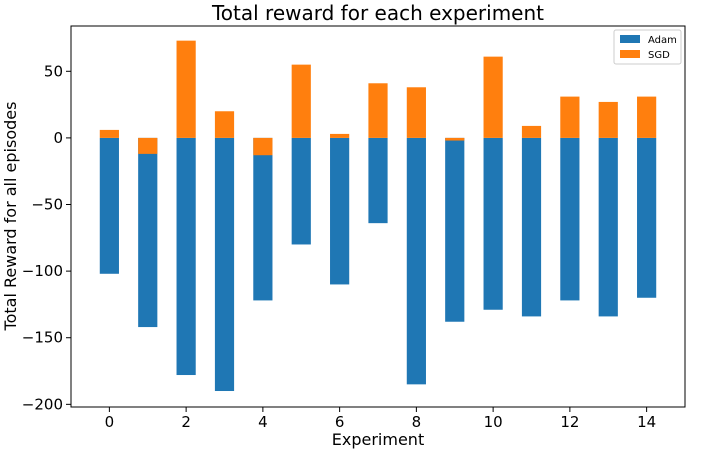  Describe the element at coordinates (380, 419) in the screenshot. I see `x-axis-ticks: 0 2 4 6 8 10 12 14` at that location.